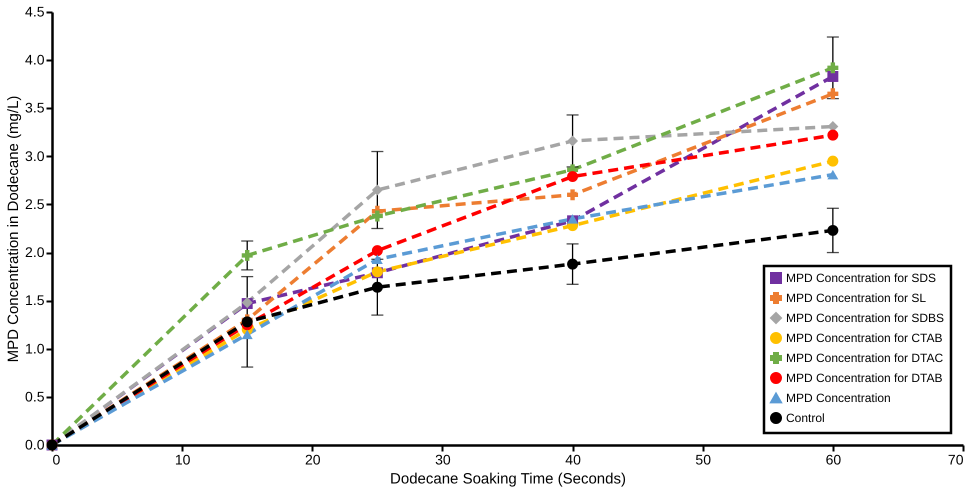 The height and width of the screenshot is (491, 969). What do you see at coordinates (805, 418) in the screenshot?
I see `legend-label: Control` at bounding box center [805, 418].